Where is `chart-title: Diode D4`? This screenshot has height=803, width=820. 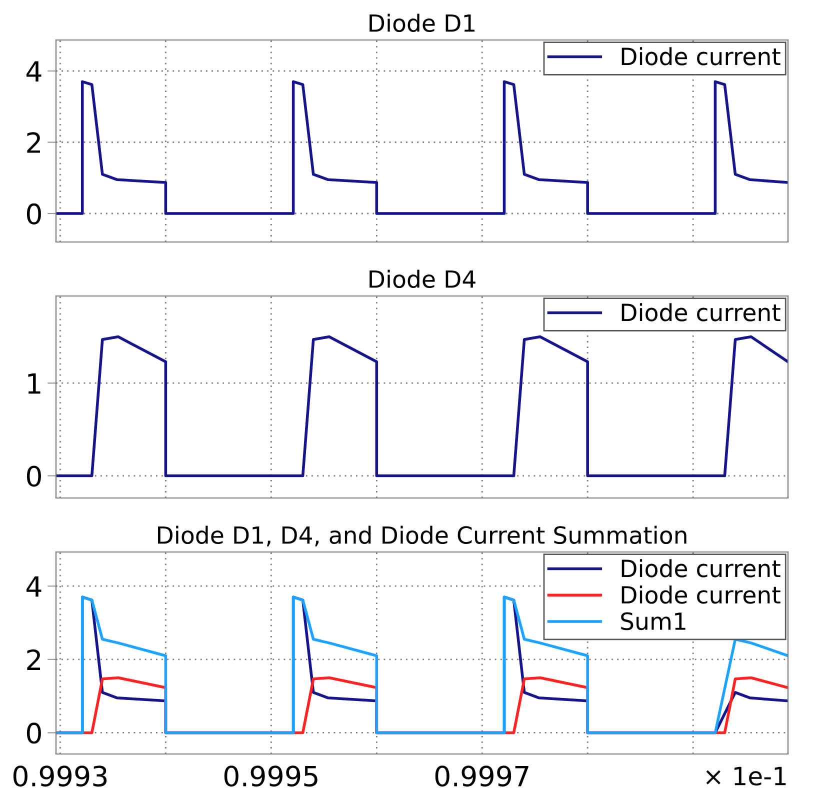
chart-title: Diode D4 is located at coordinates (423, 279).